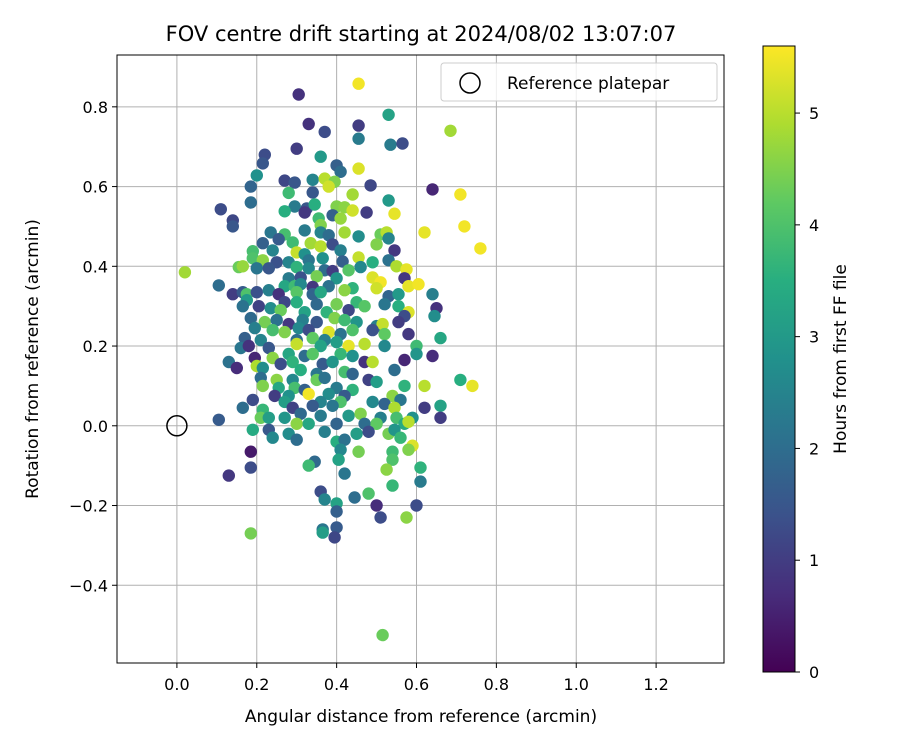 The height and width of the screenshot is (750, 900). I want to click on x-axis-ticks: 0.0 0.2 0.4 0.6 0.8 1.0 1.2, so click(416, 678).